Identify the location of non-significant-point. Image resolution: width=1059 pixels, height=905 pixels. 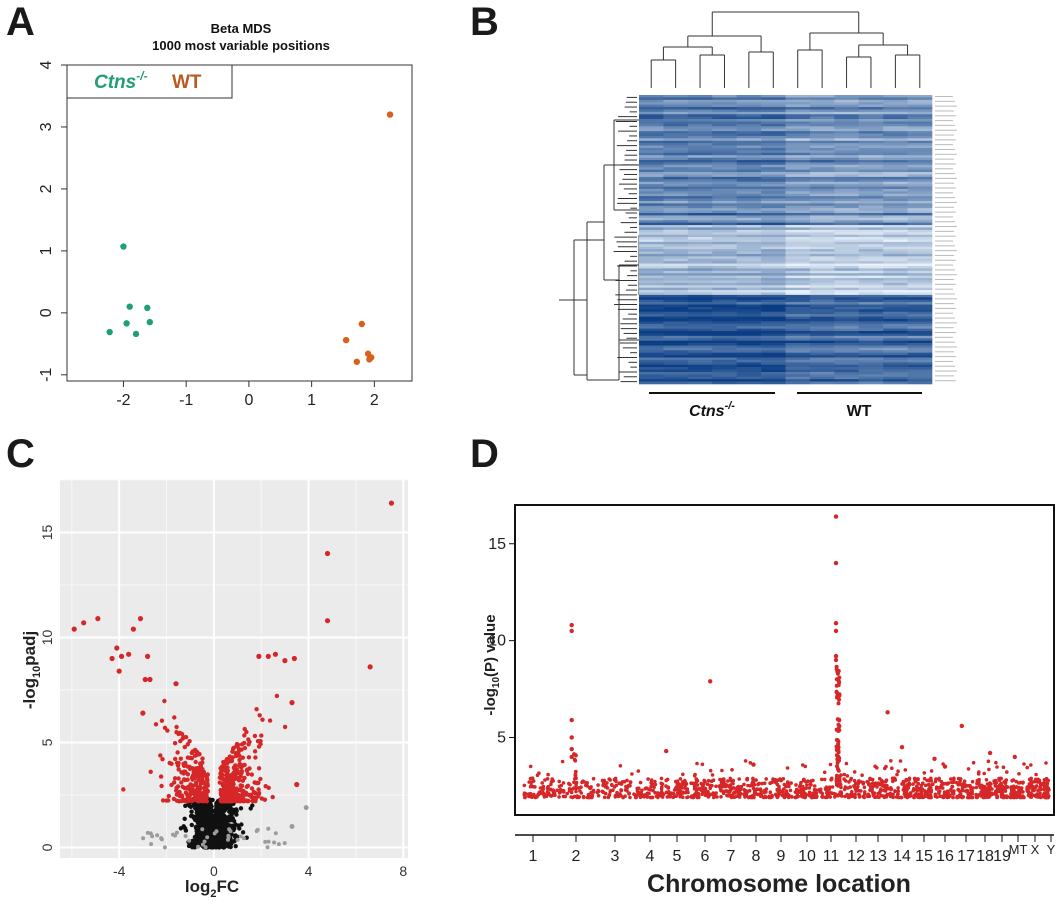
(198, 846).